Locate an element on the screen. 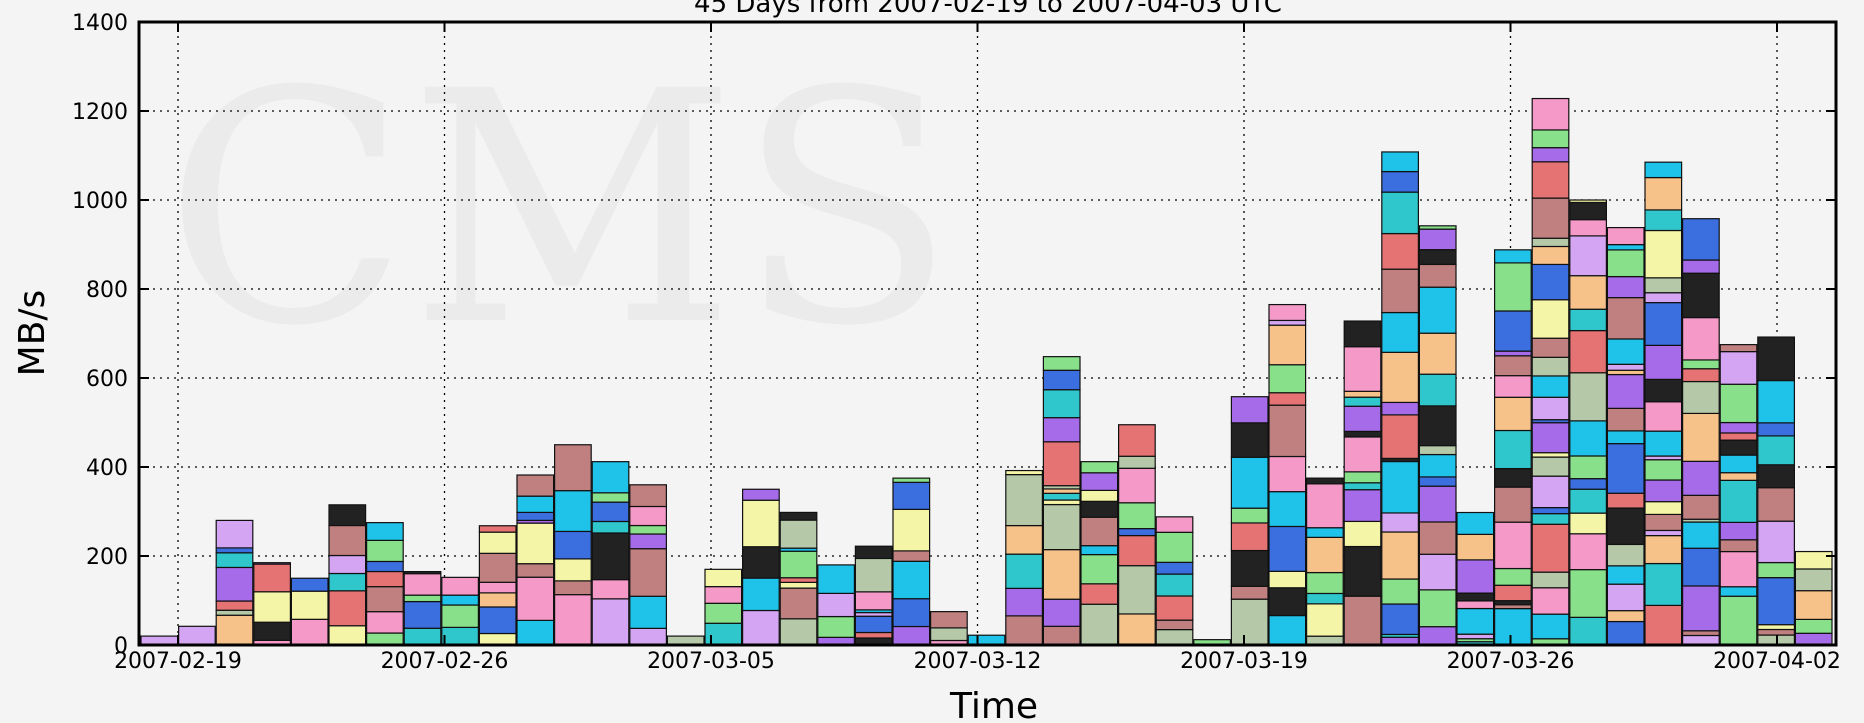 The image size is (1864, 723). x-tick-label: 2007-04-02 is located at coordinates (1777, 661).